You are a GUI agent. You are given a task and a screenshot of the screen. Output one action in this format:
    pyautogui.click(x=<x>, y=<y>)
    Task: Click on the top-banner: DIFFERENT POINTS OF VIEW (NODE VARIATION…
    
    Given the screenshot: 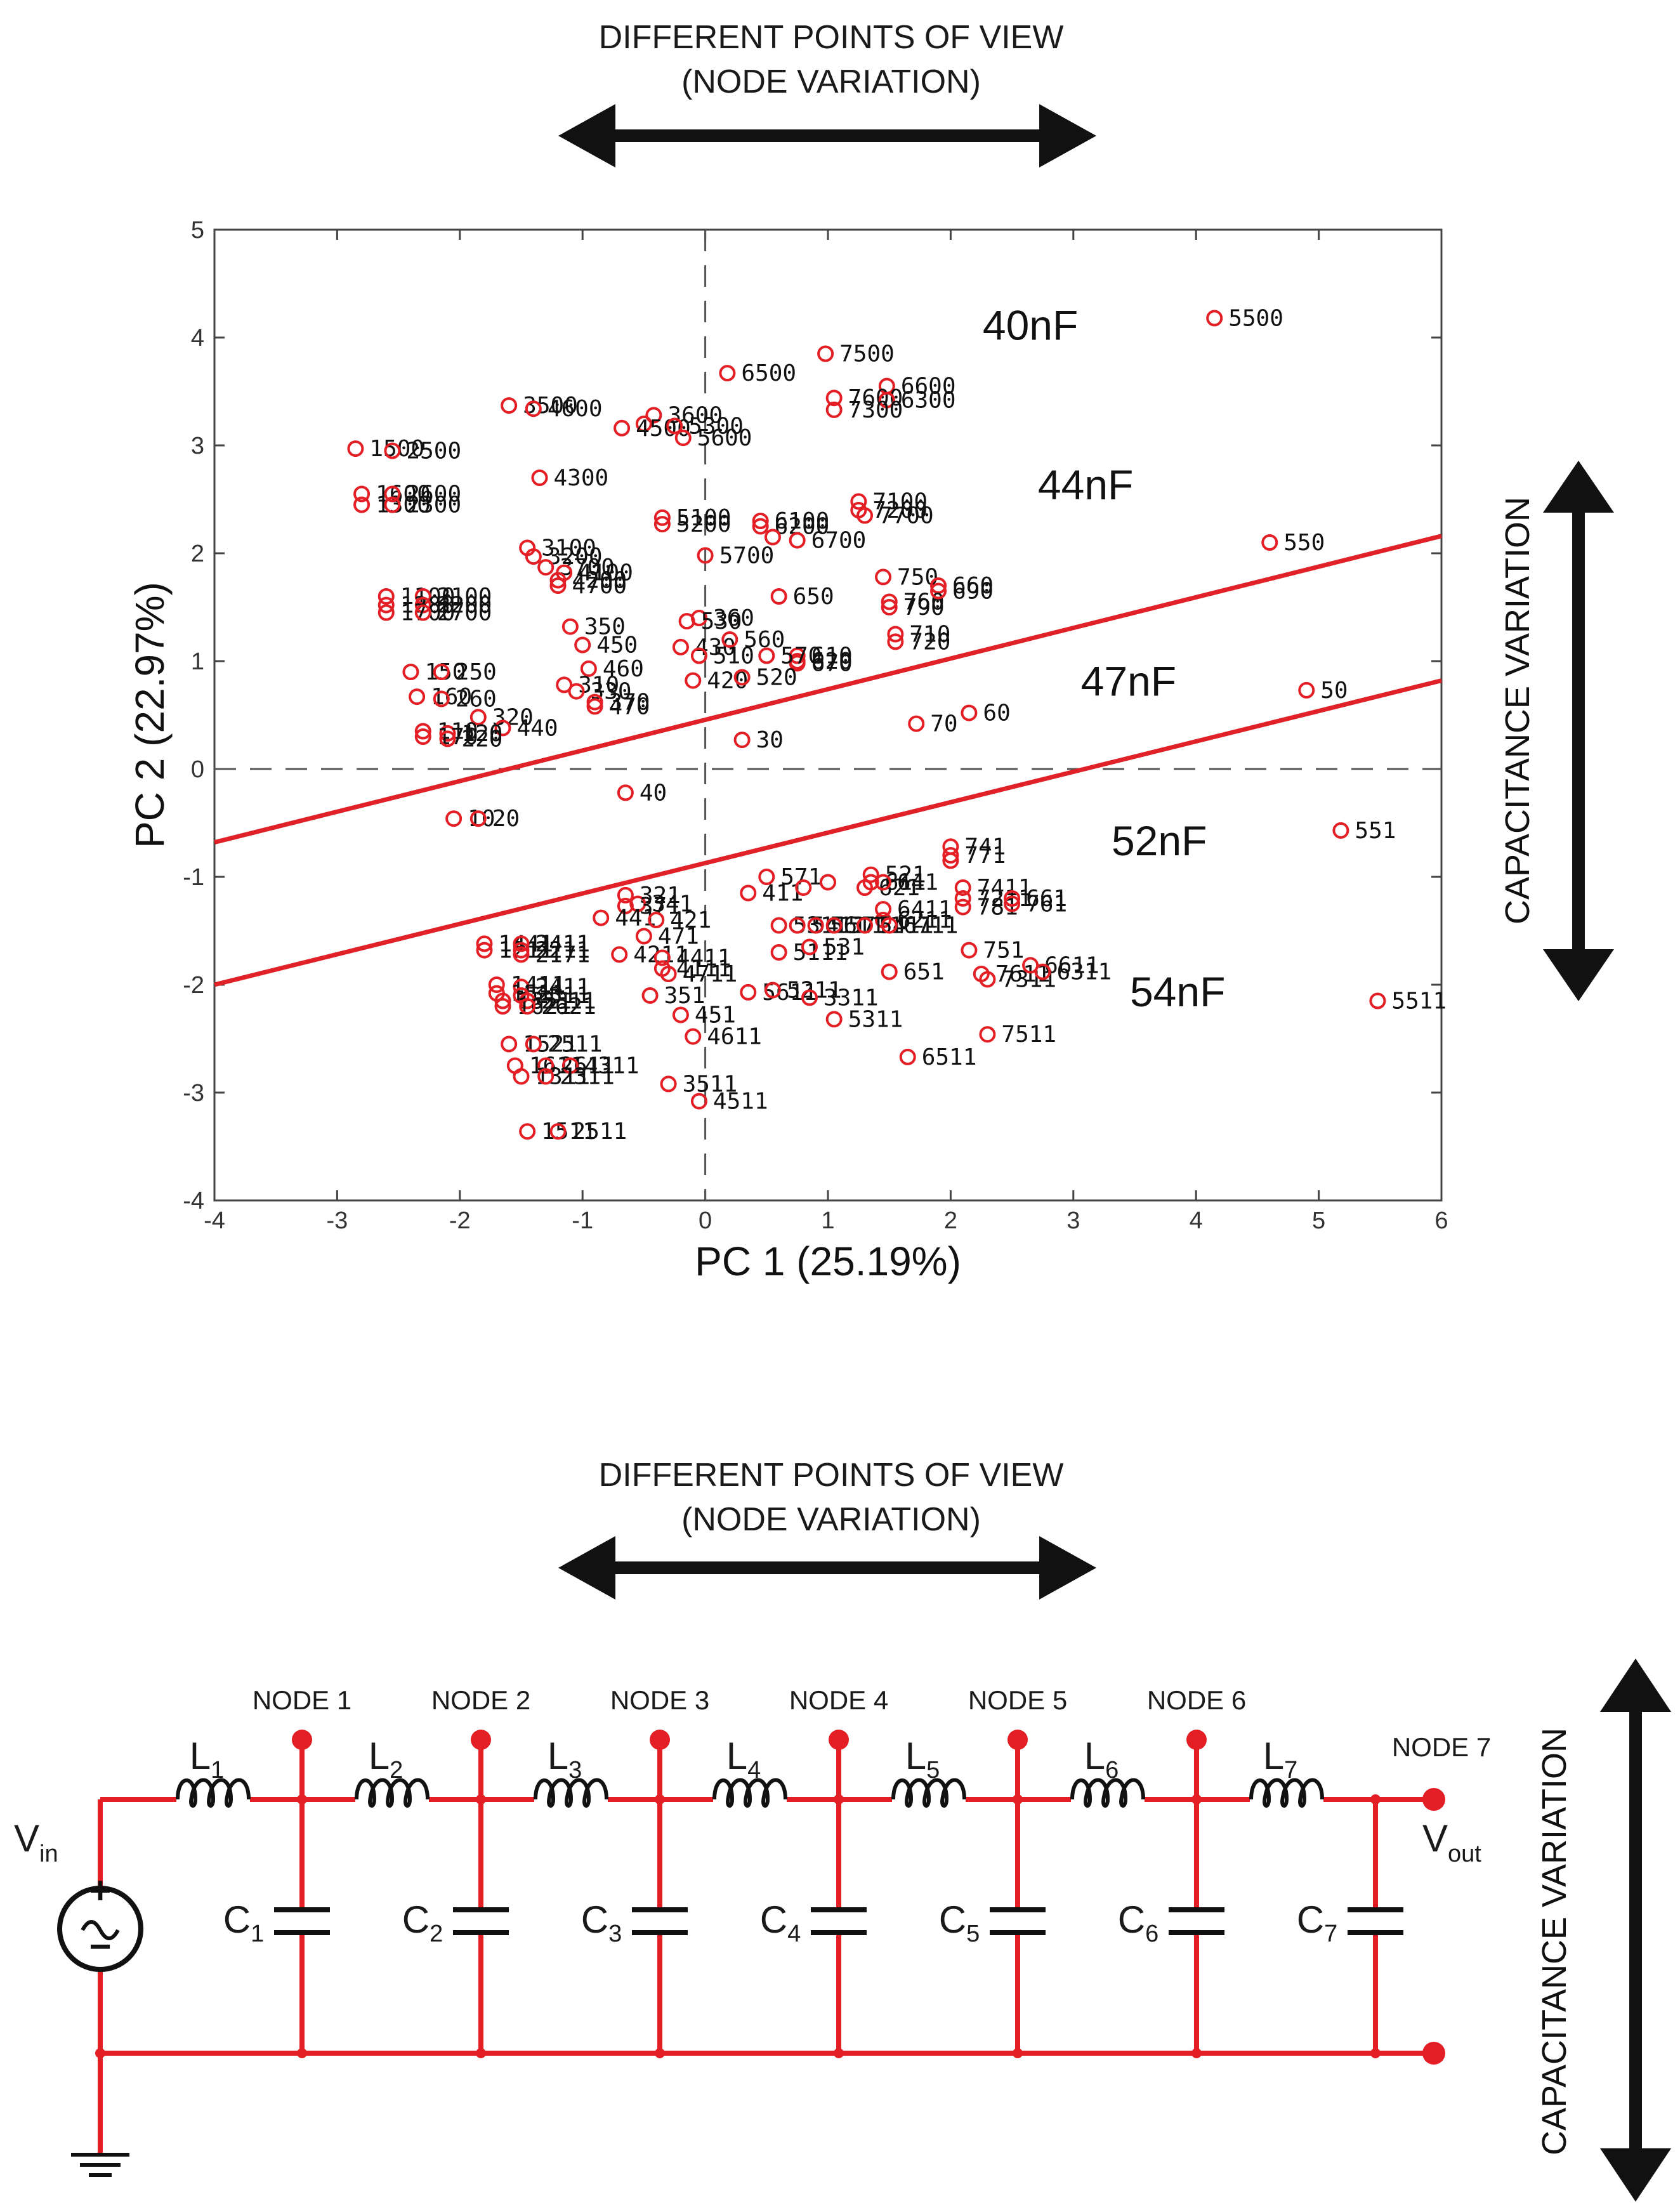 What is the action you would take?
    pyautogui.click(x=827, y=93)
    